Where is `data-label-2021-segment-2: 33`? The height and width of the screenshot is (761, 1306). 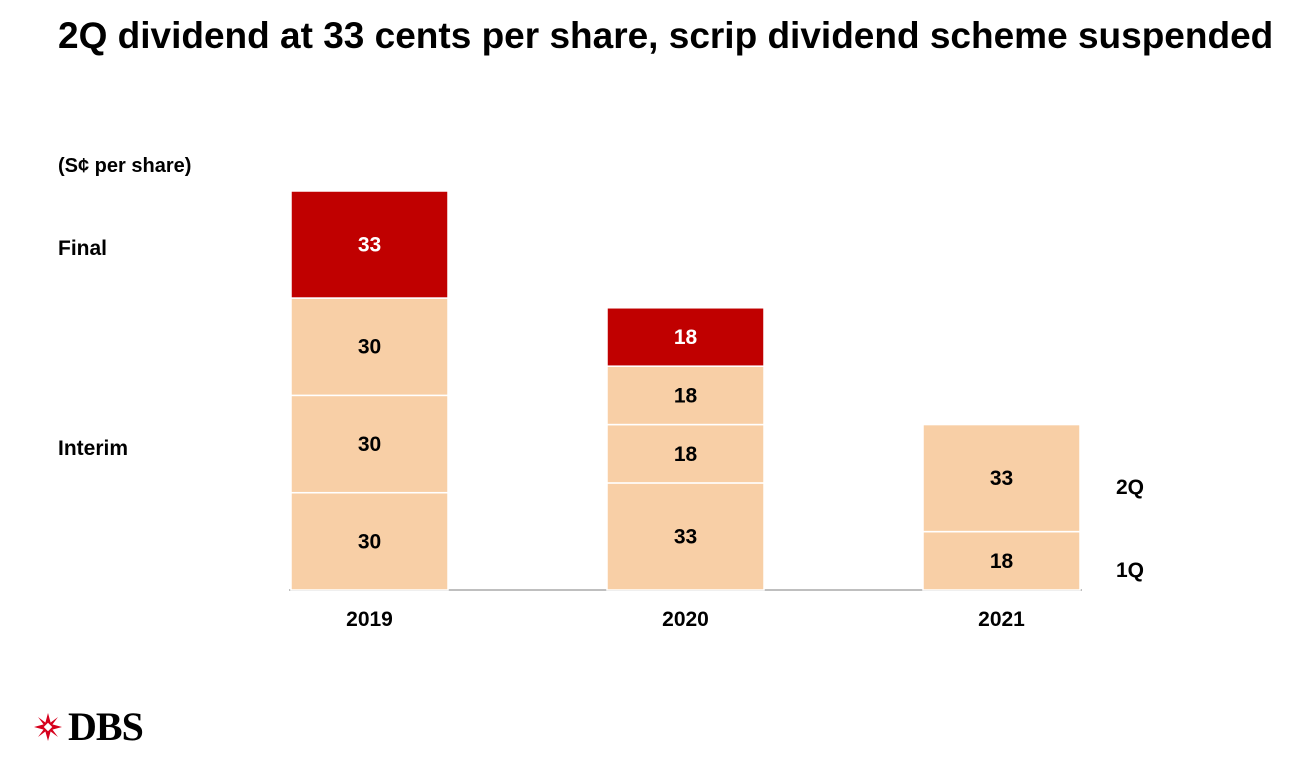
data-label-2021-segment-2: 33 is located at coordinates (1001, 478).